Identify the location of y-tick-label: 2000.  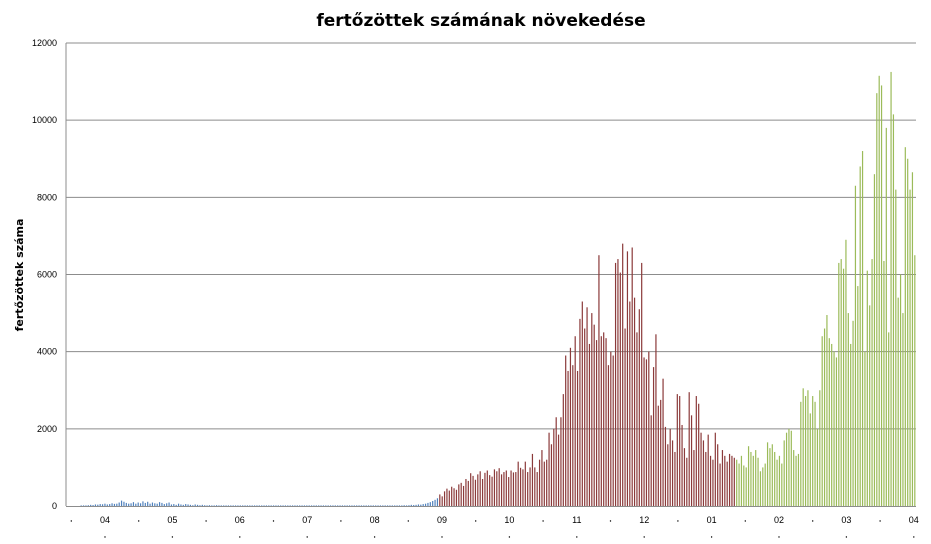
(47, 429).